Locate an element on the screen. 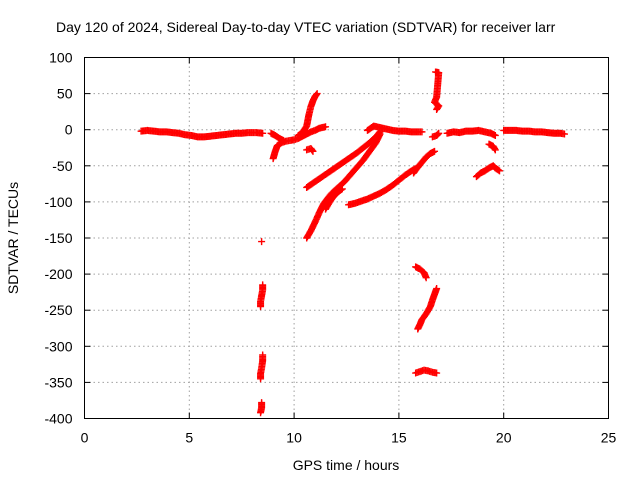 The height and width of the screenshot is (480, 640). series-seg-m is located at coordinates (437, 90).